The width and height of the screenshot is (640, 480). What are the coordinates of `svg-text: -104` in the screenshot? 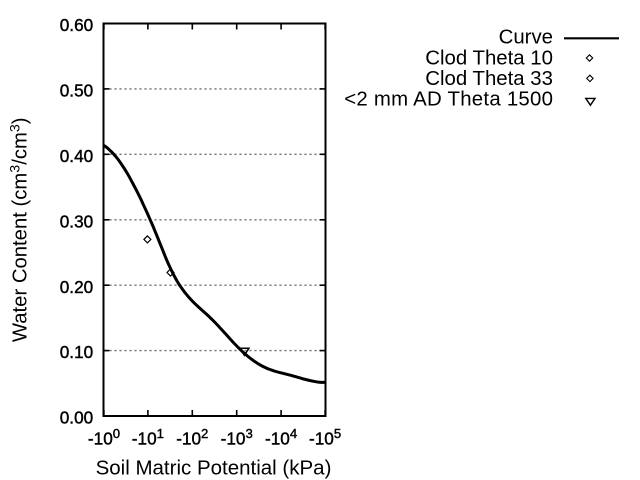 It's located at (281, 437).